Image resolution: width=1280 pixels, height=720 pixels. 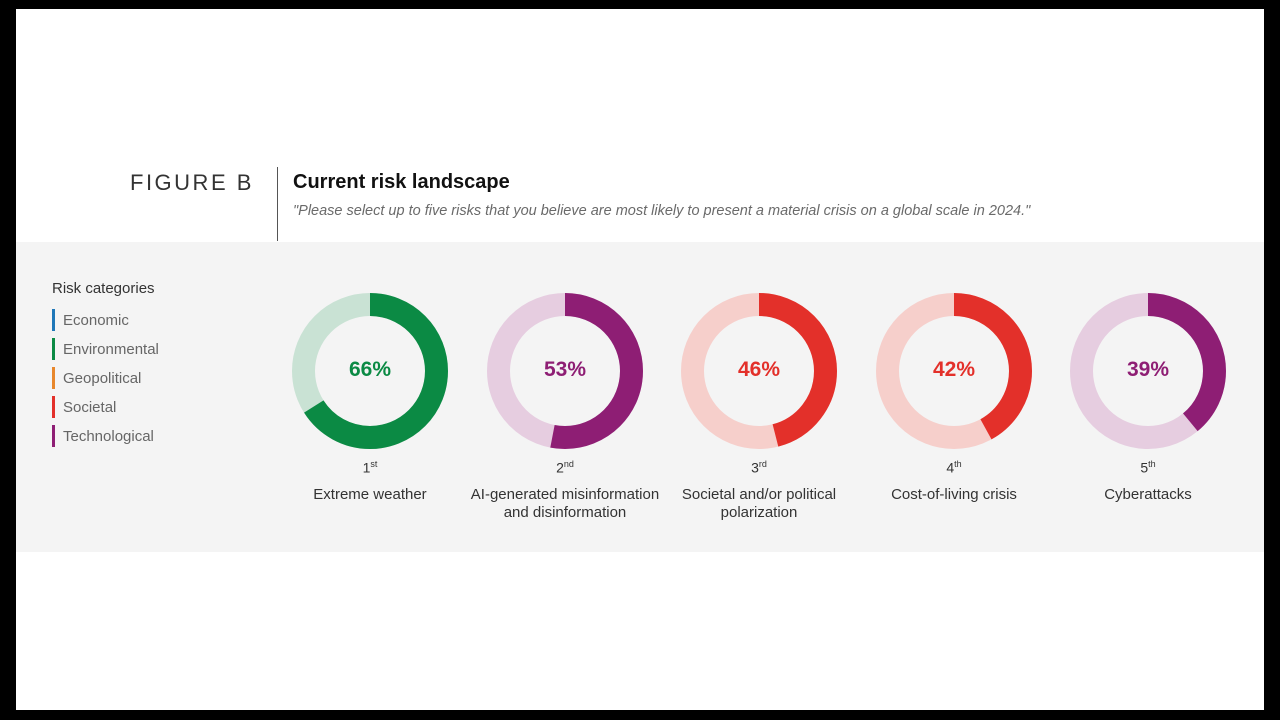 I want to click on donut-1: 66% 1st Extreme weather, so click(x=370, y=397).